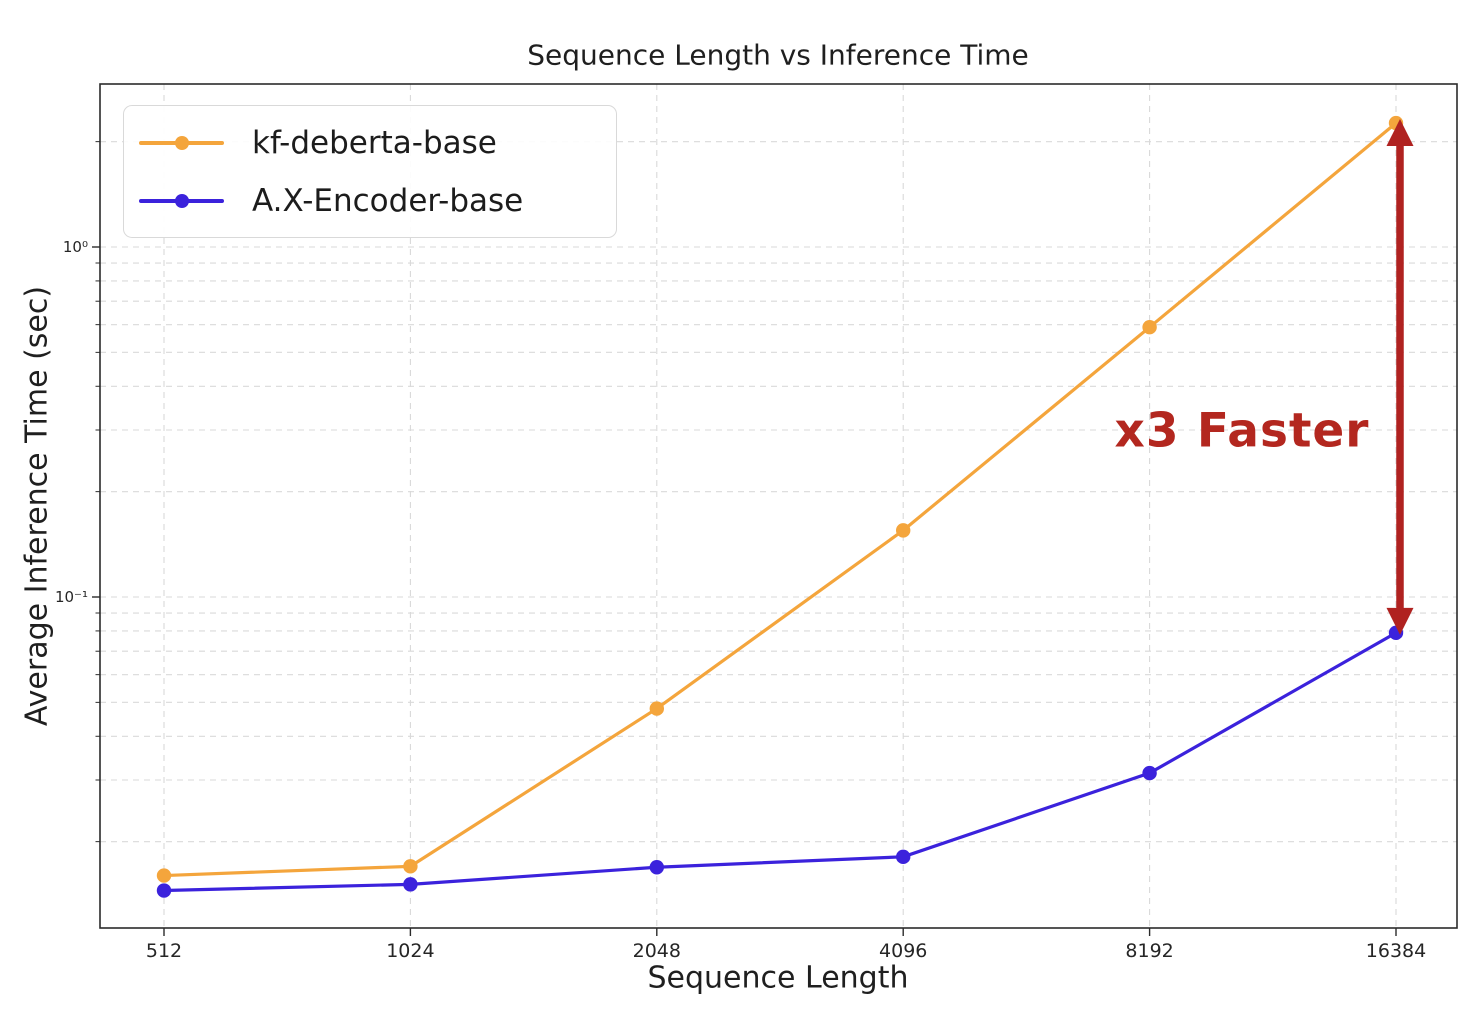 This screenshot has width=1474, height=1018. I want to click on y-tick-label: 10⁰, so click(75, 247).